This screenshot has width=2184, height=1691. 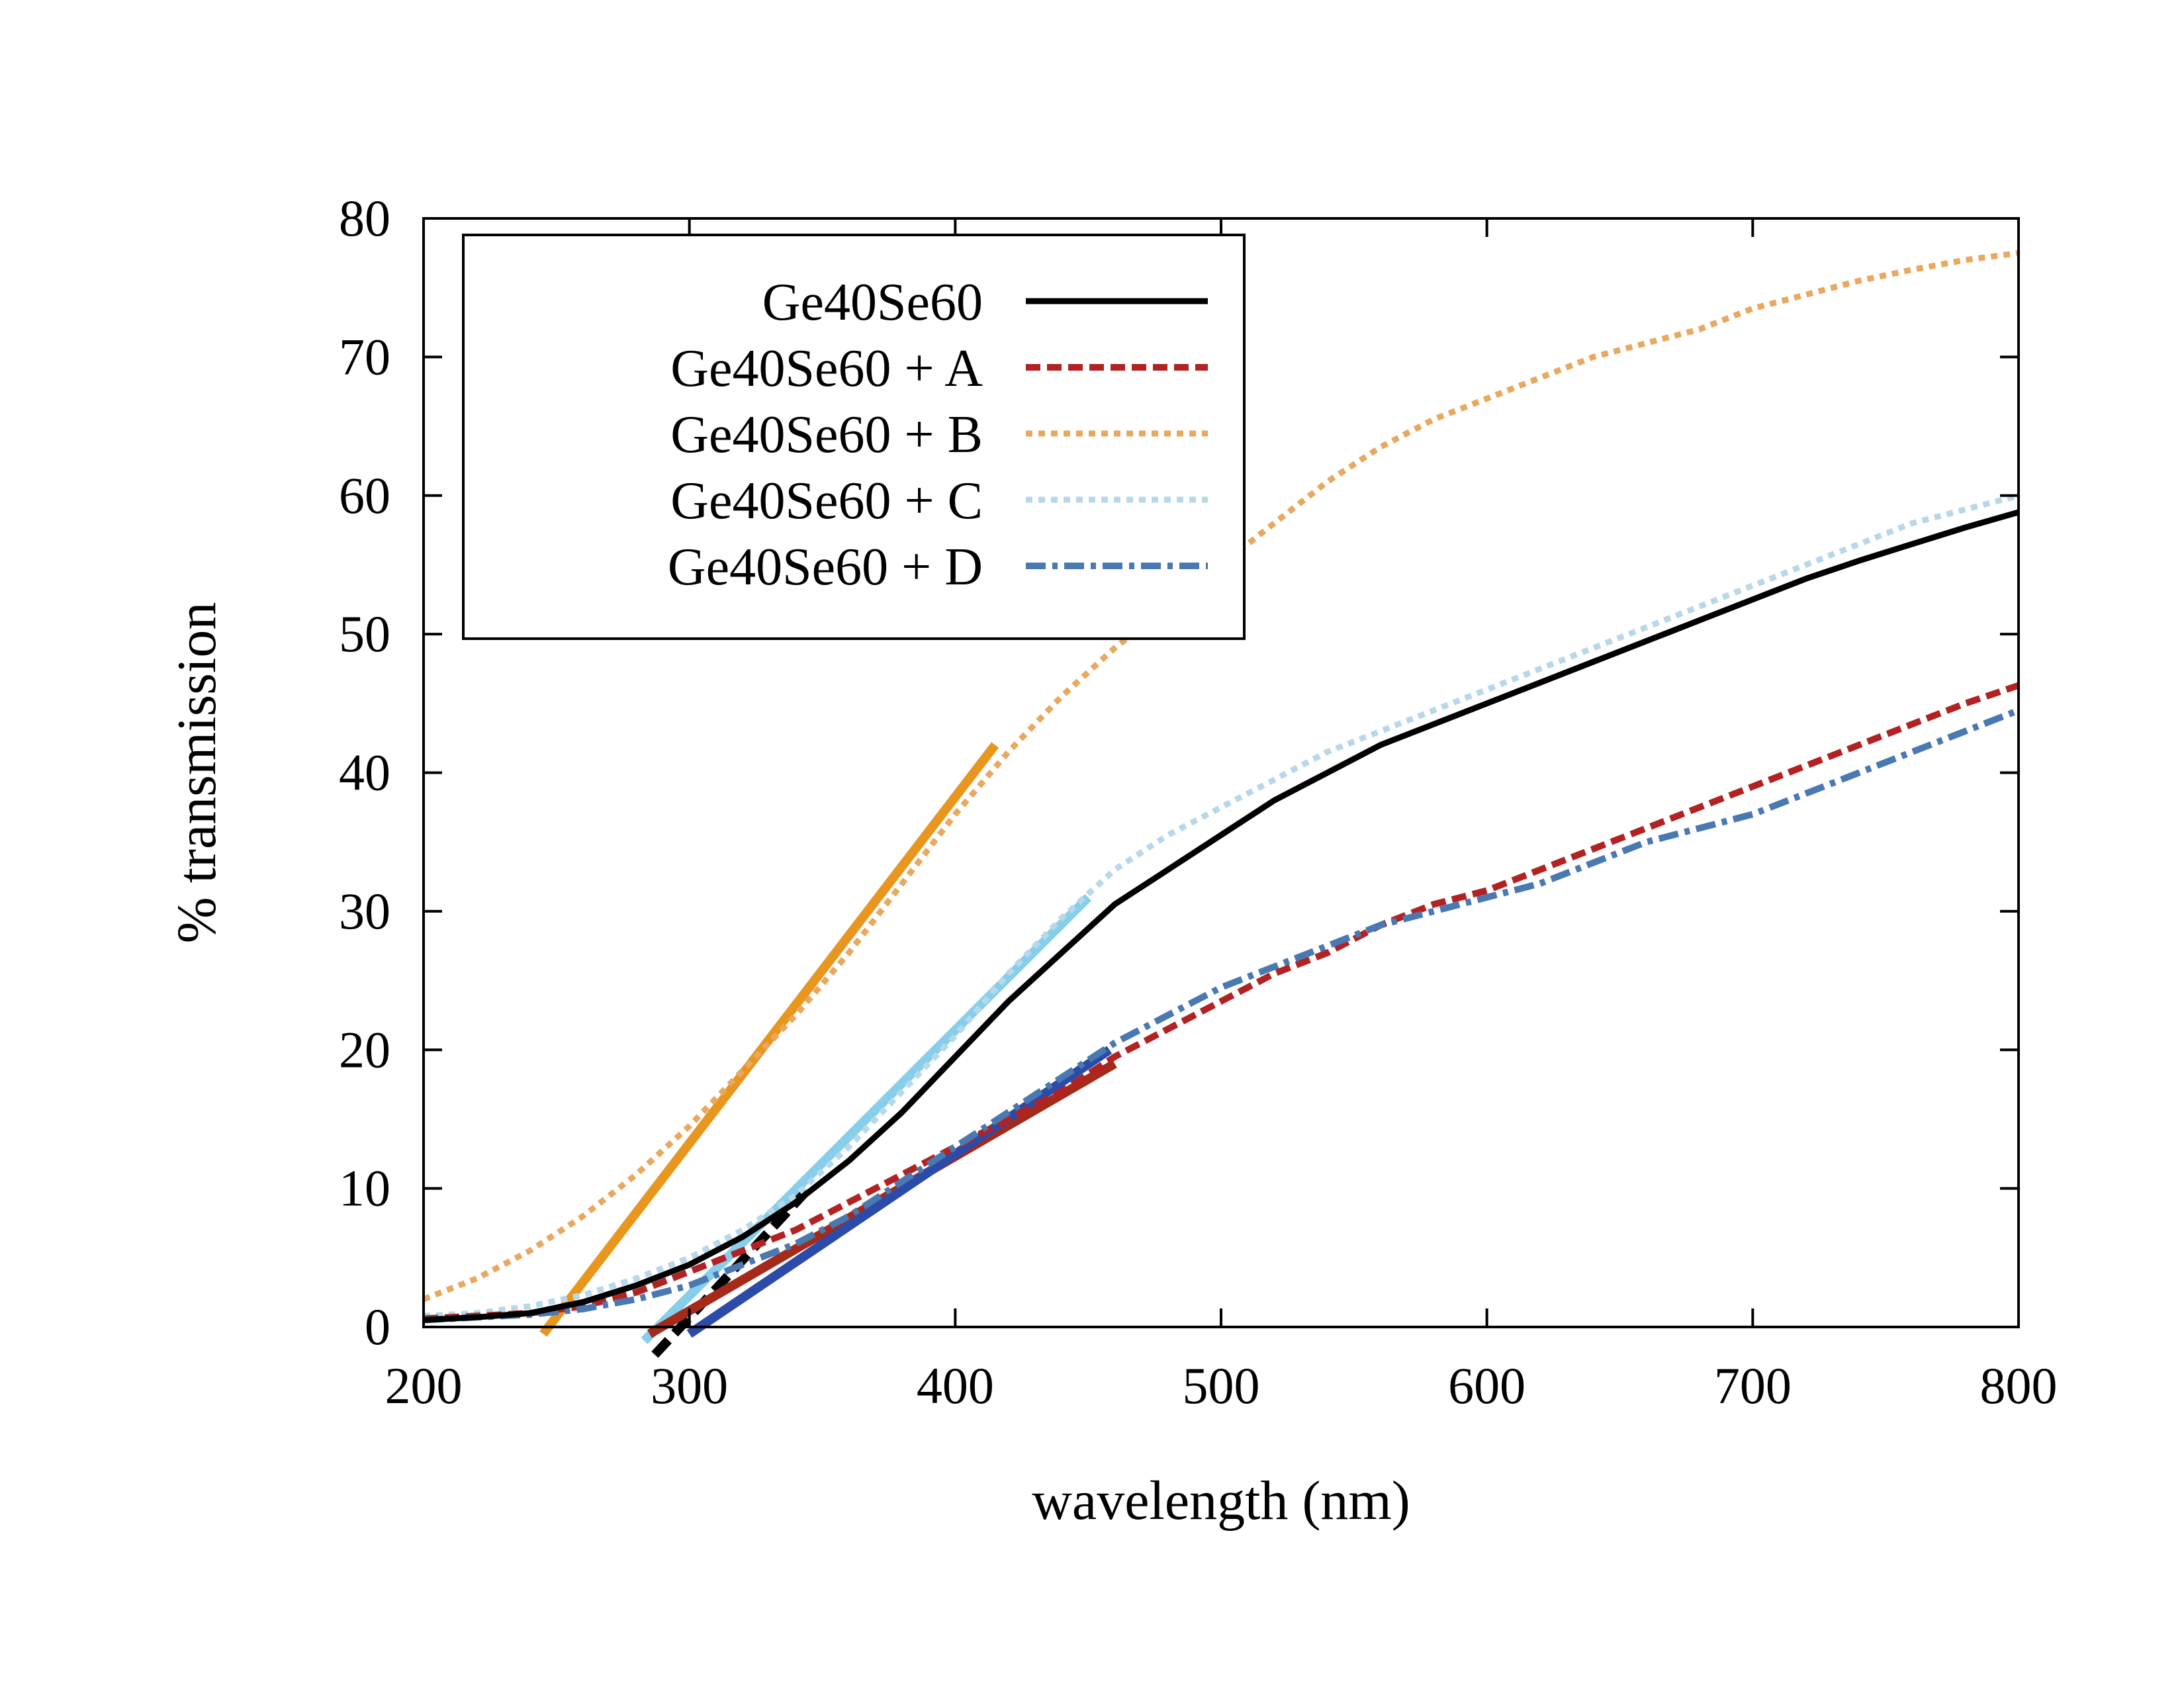 I want to click on y-tick-label: 50, so click(x=365, y=634).